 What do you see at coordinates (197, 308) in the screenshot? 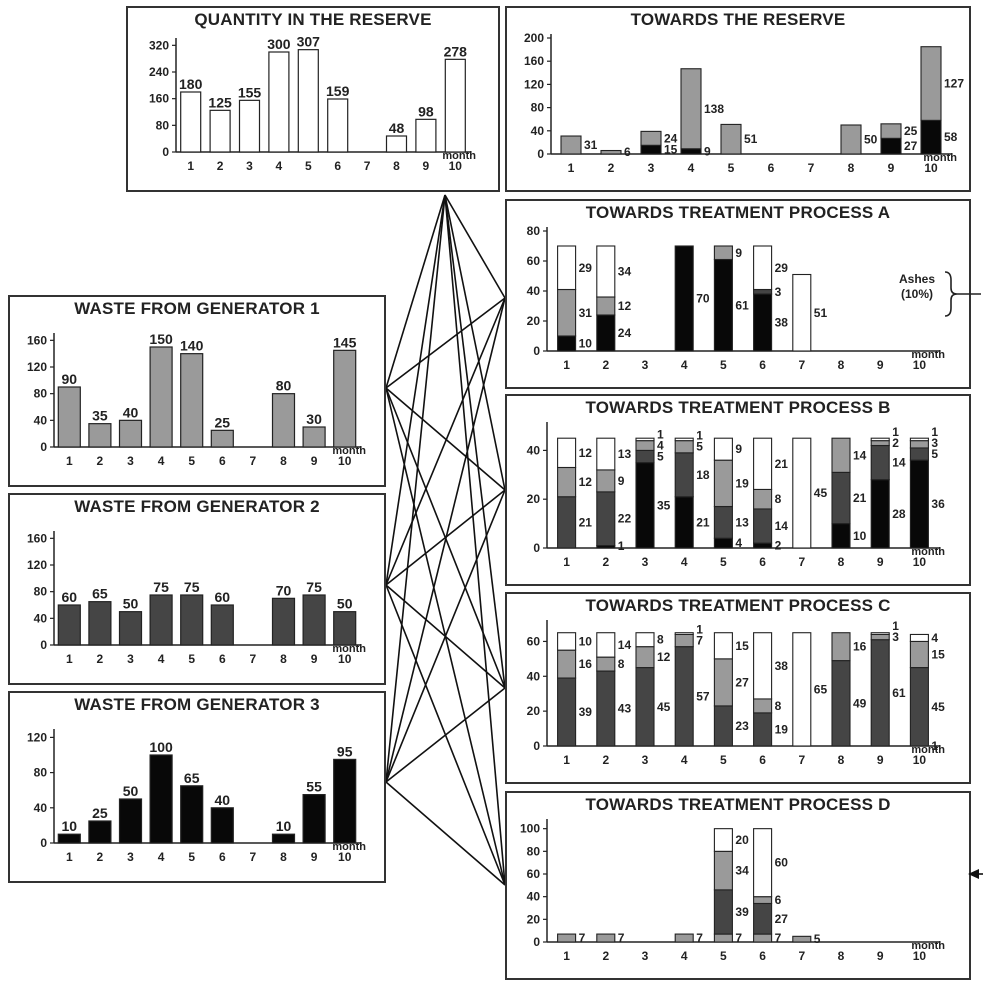
I see `chart-title: WASTE FROM GENERATOR 1` at bounding box center [197, 308].